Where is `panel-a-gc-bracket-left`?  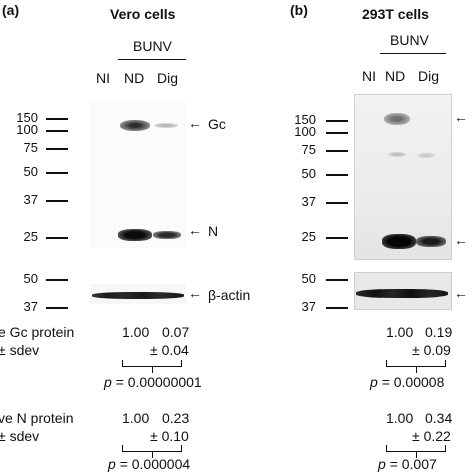 panel-a-gc-bracket-left is located at coordinates (122, 363).